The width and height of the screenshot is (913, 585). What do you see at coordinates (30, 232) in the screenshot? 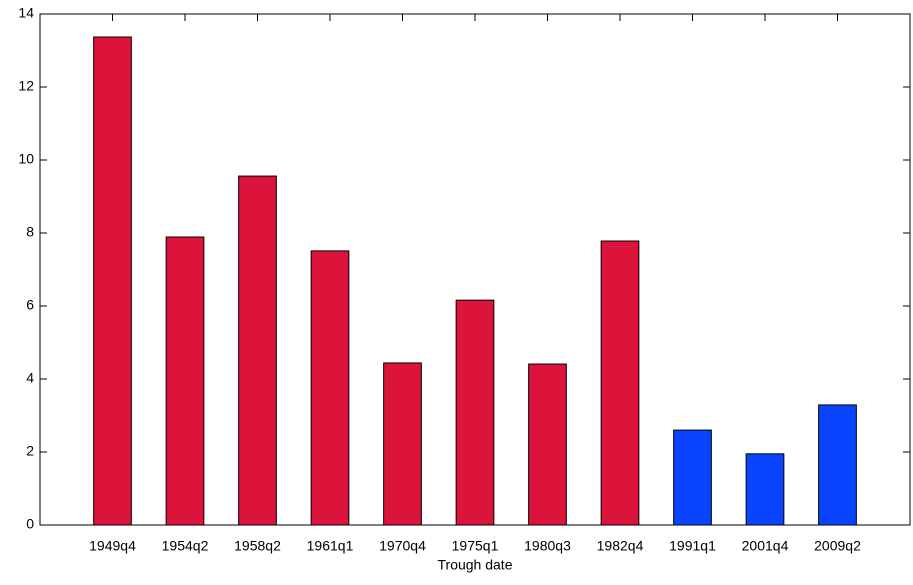
I see `y-tick-label: 8` at bounding box center [30, 232].